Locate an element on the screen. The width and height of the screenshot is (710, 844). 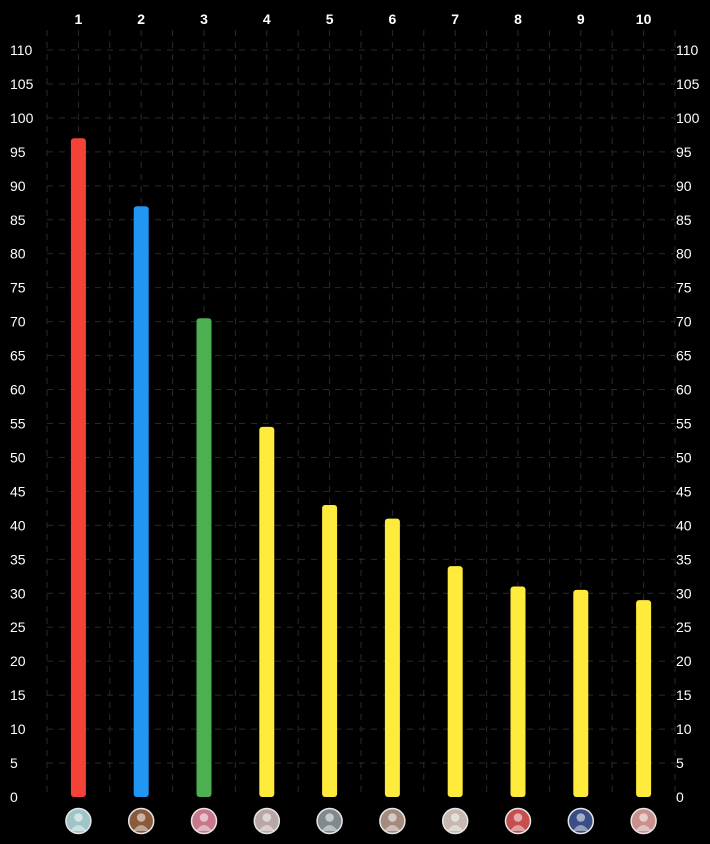
y-tick-label-left: 105 is located at coordinates (22, 84).